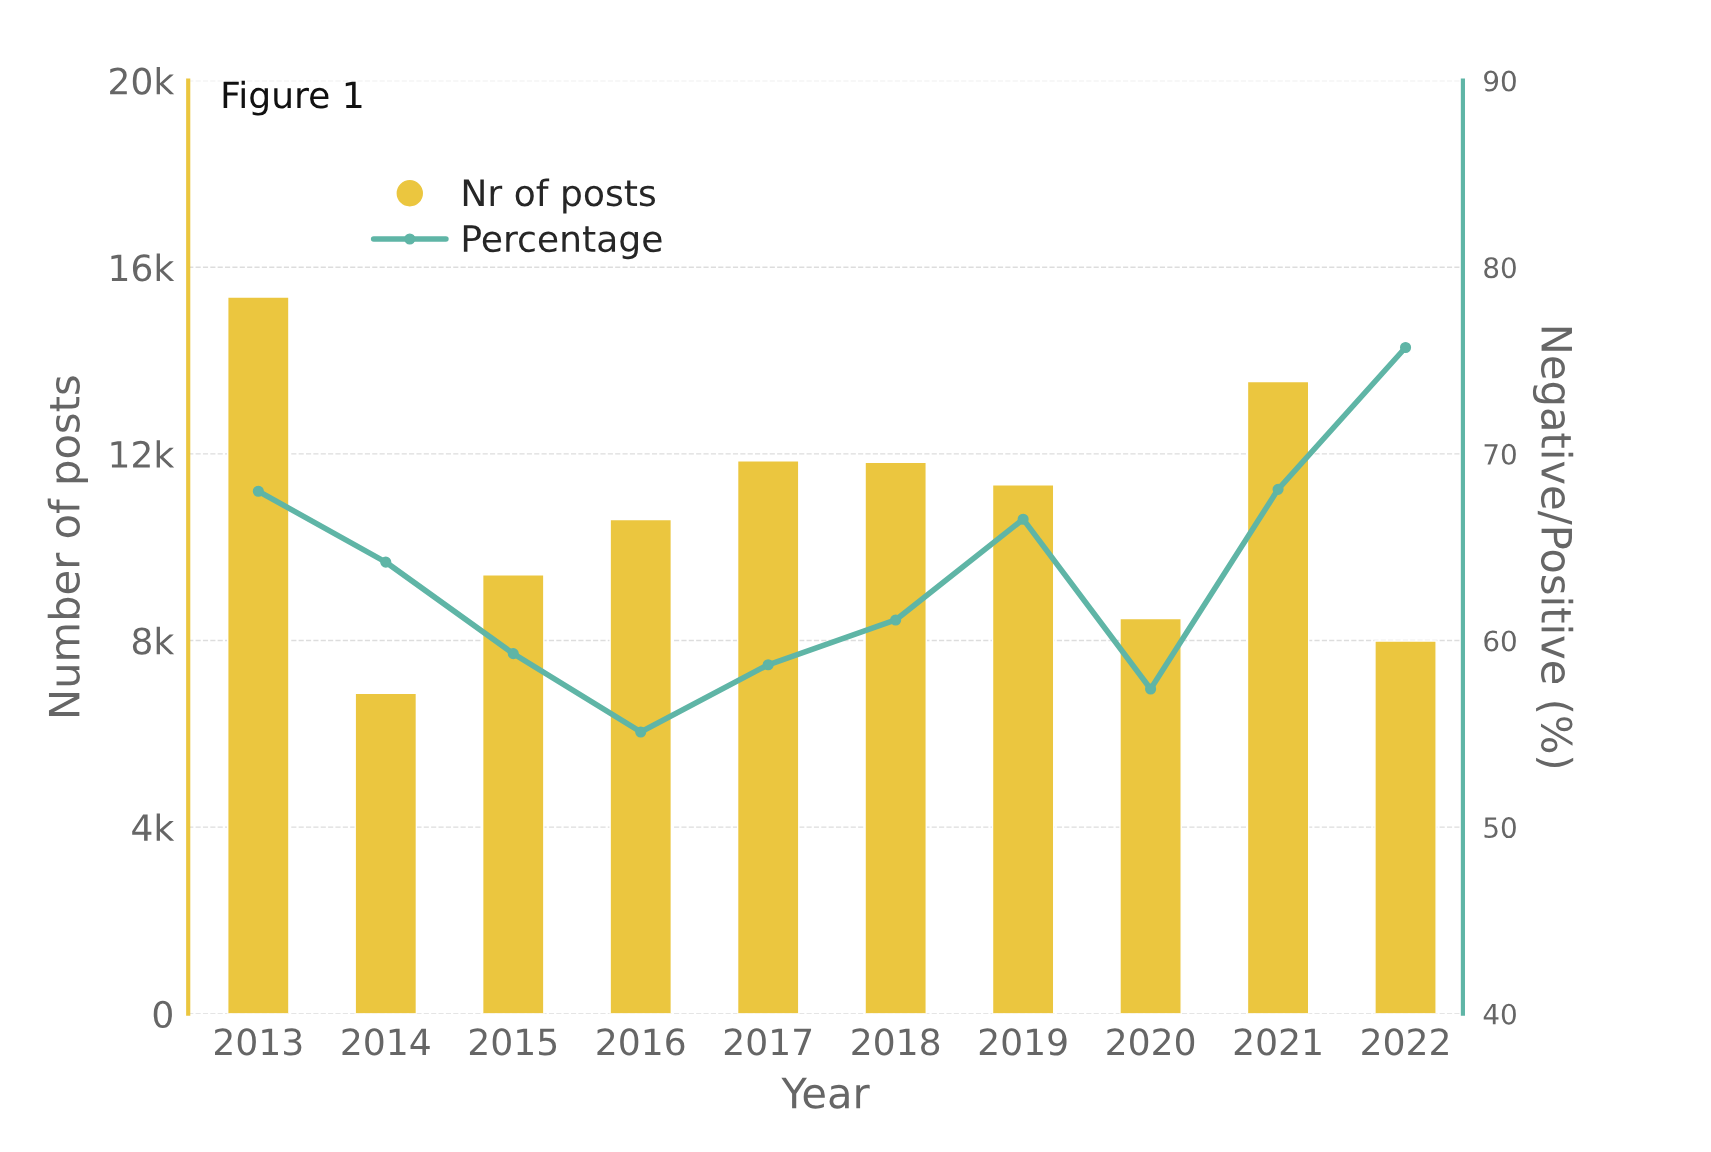 The width and height of the screenshot is (1711, 1152). I want to click on chart-title: Figure 1, so click(292, 98).